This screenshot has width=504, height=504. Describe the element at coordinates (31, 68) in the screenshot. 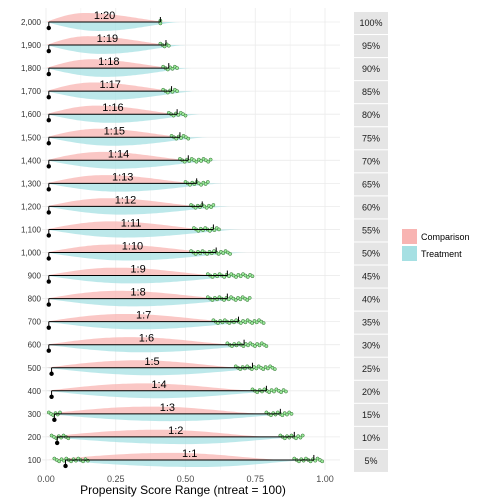

I see `y-tick-label: 1,800` at that location.